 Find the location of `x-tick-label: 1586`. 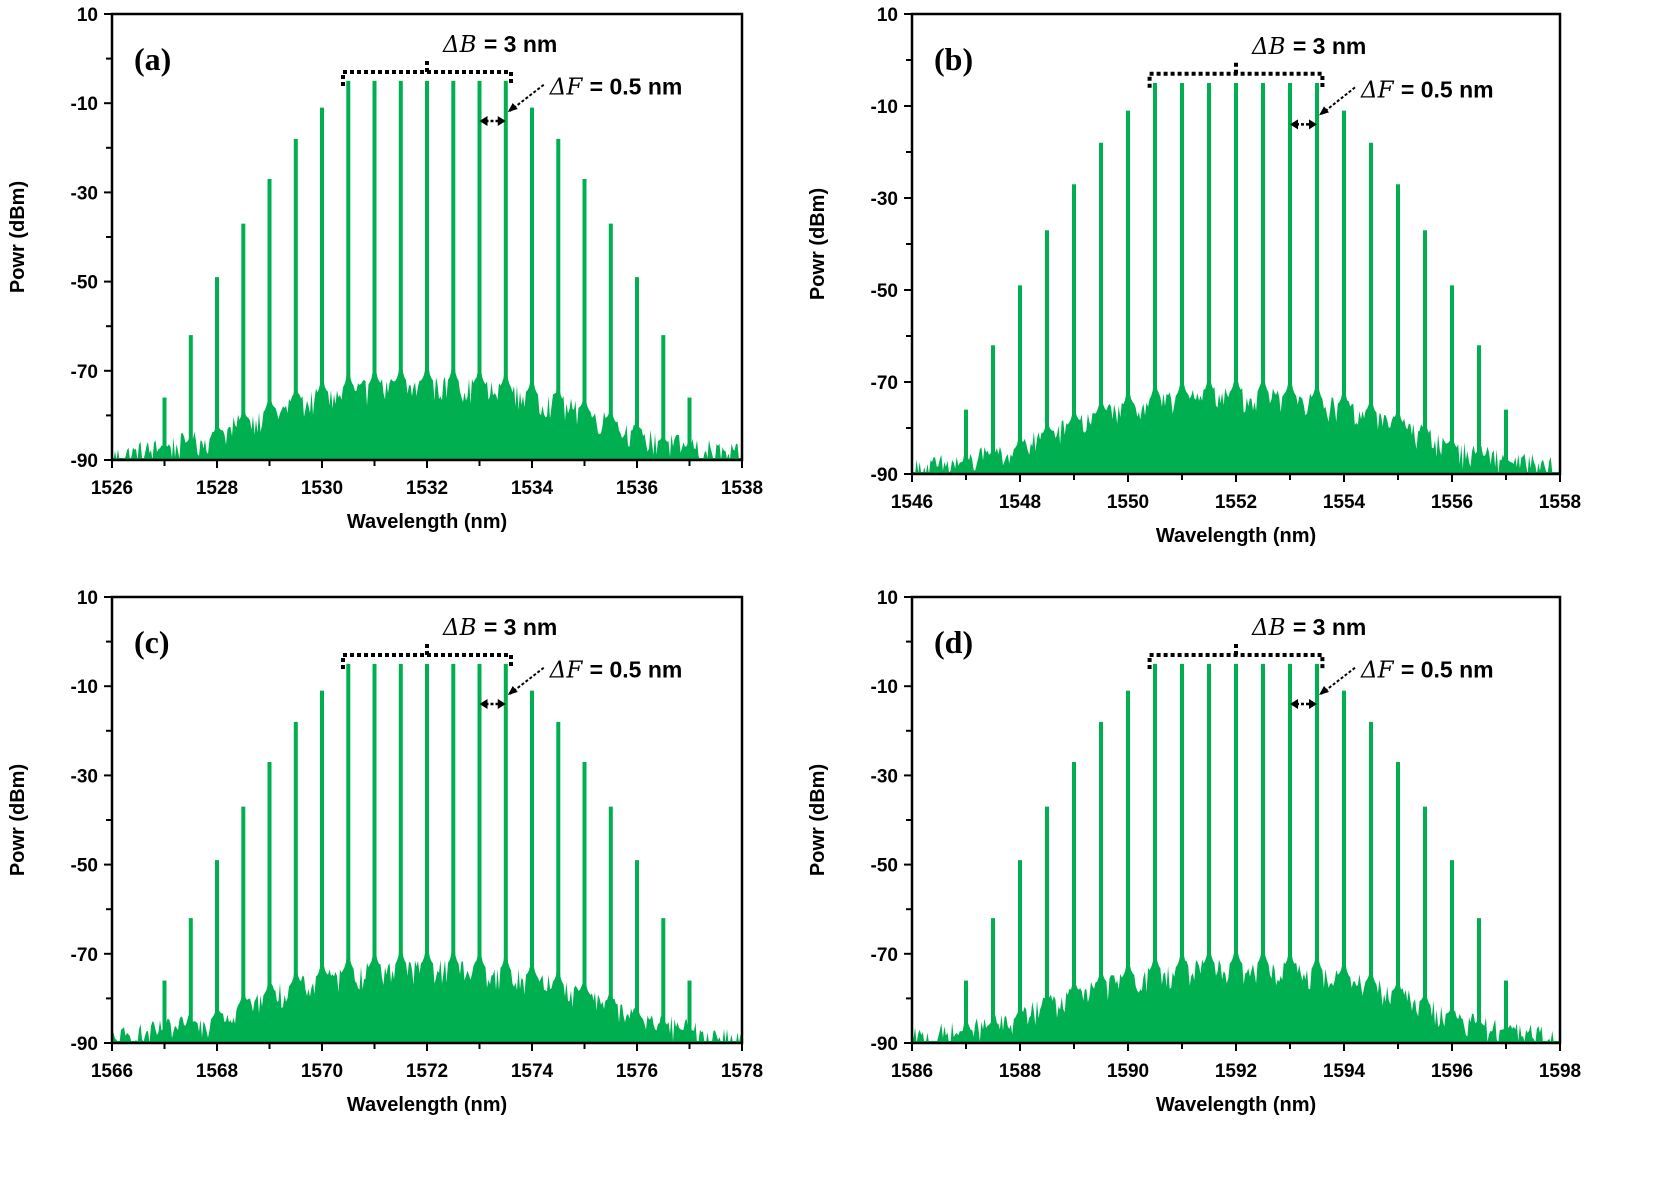

x-tick-label: 1586 is located at coordinates (912, 1071).